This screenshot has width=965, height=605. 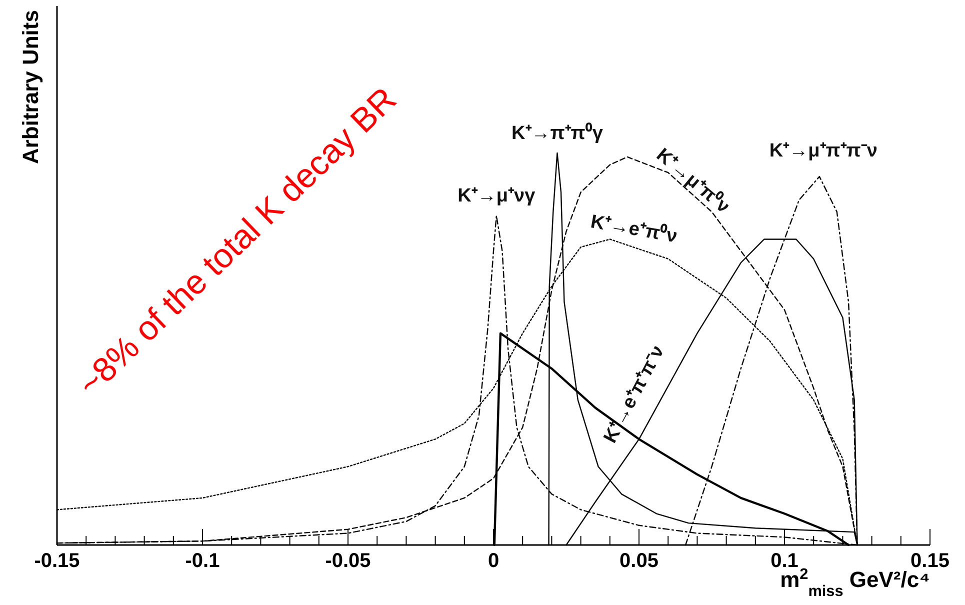 I want to click on x-tick-label: 0.1, so click(x=784, y=561).